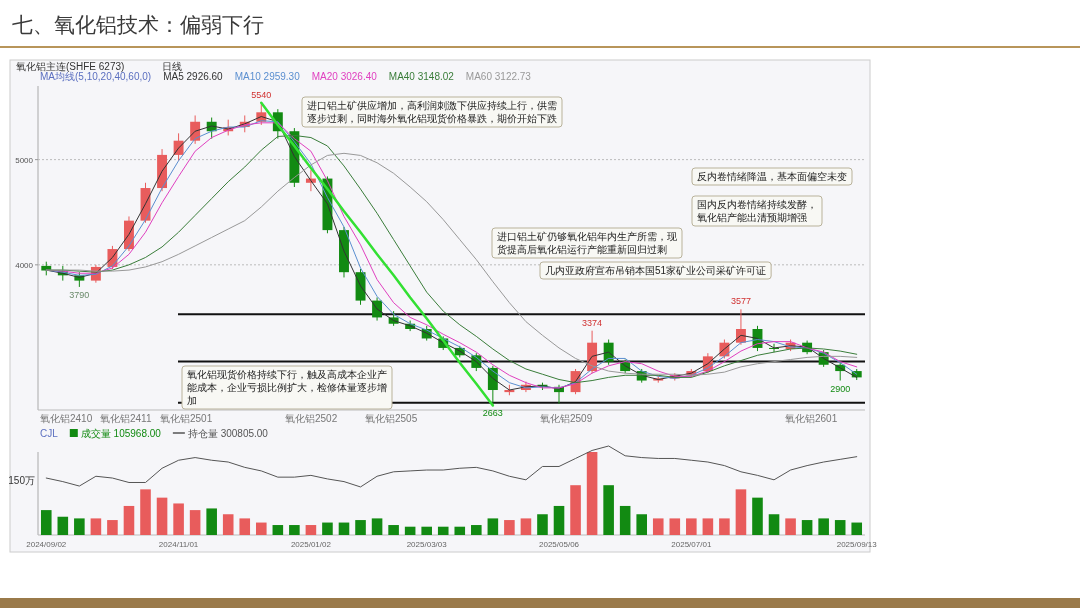  Describe the element at coordinates (46, 544) in the screenshot. I see `x-tick-label: 2024/09/02` at that location.